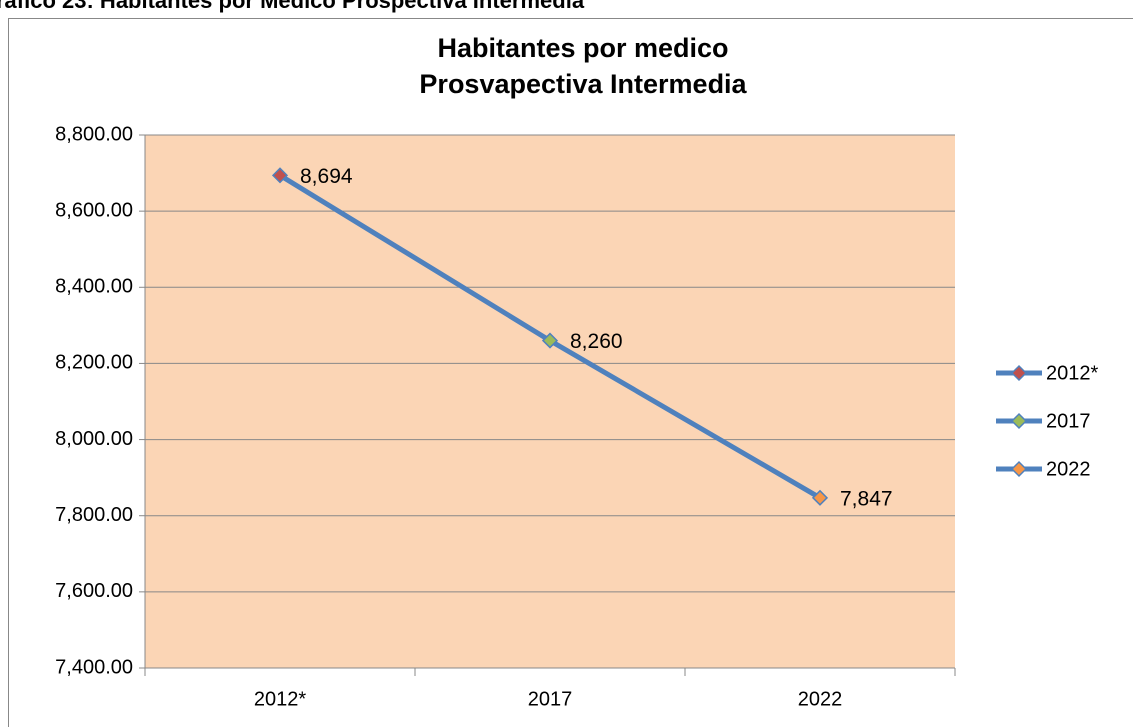 The image size is (1133, 727). Describe the element at coordinates (1068, 469) in the screenshot. I see `legend-label: 2022` at that location.